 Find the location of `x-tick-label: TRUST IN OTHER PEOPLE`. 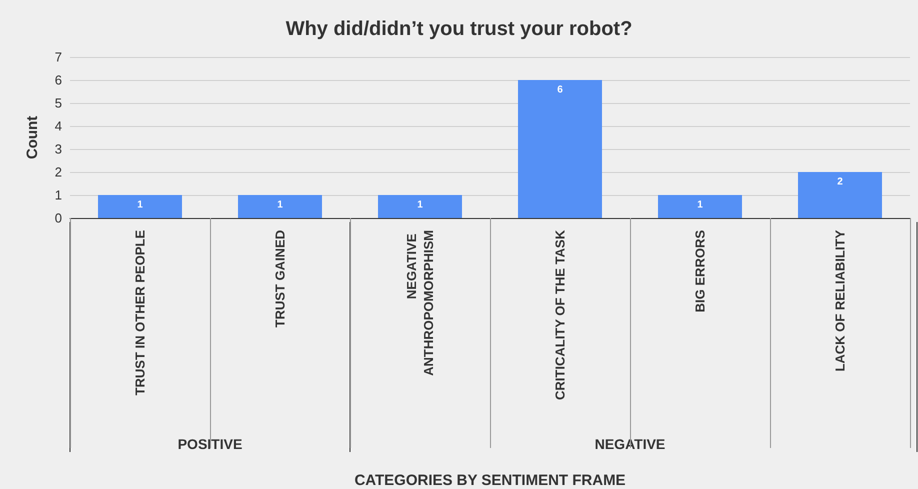

x-tick-label: TRUST IN OTHER PEOPLE is located at coordinates (140, 313).